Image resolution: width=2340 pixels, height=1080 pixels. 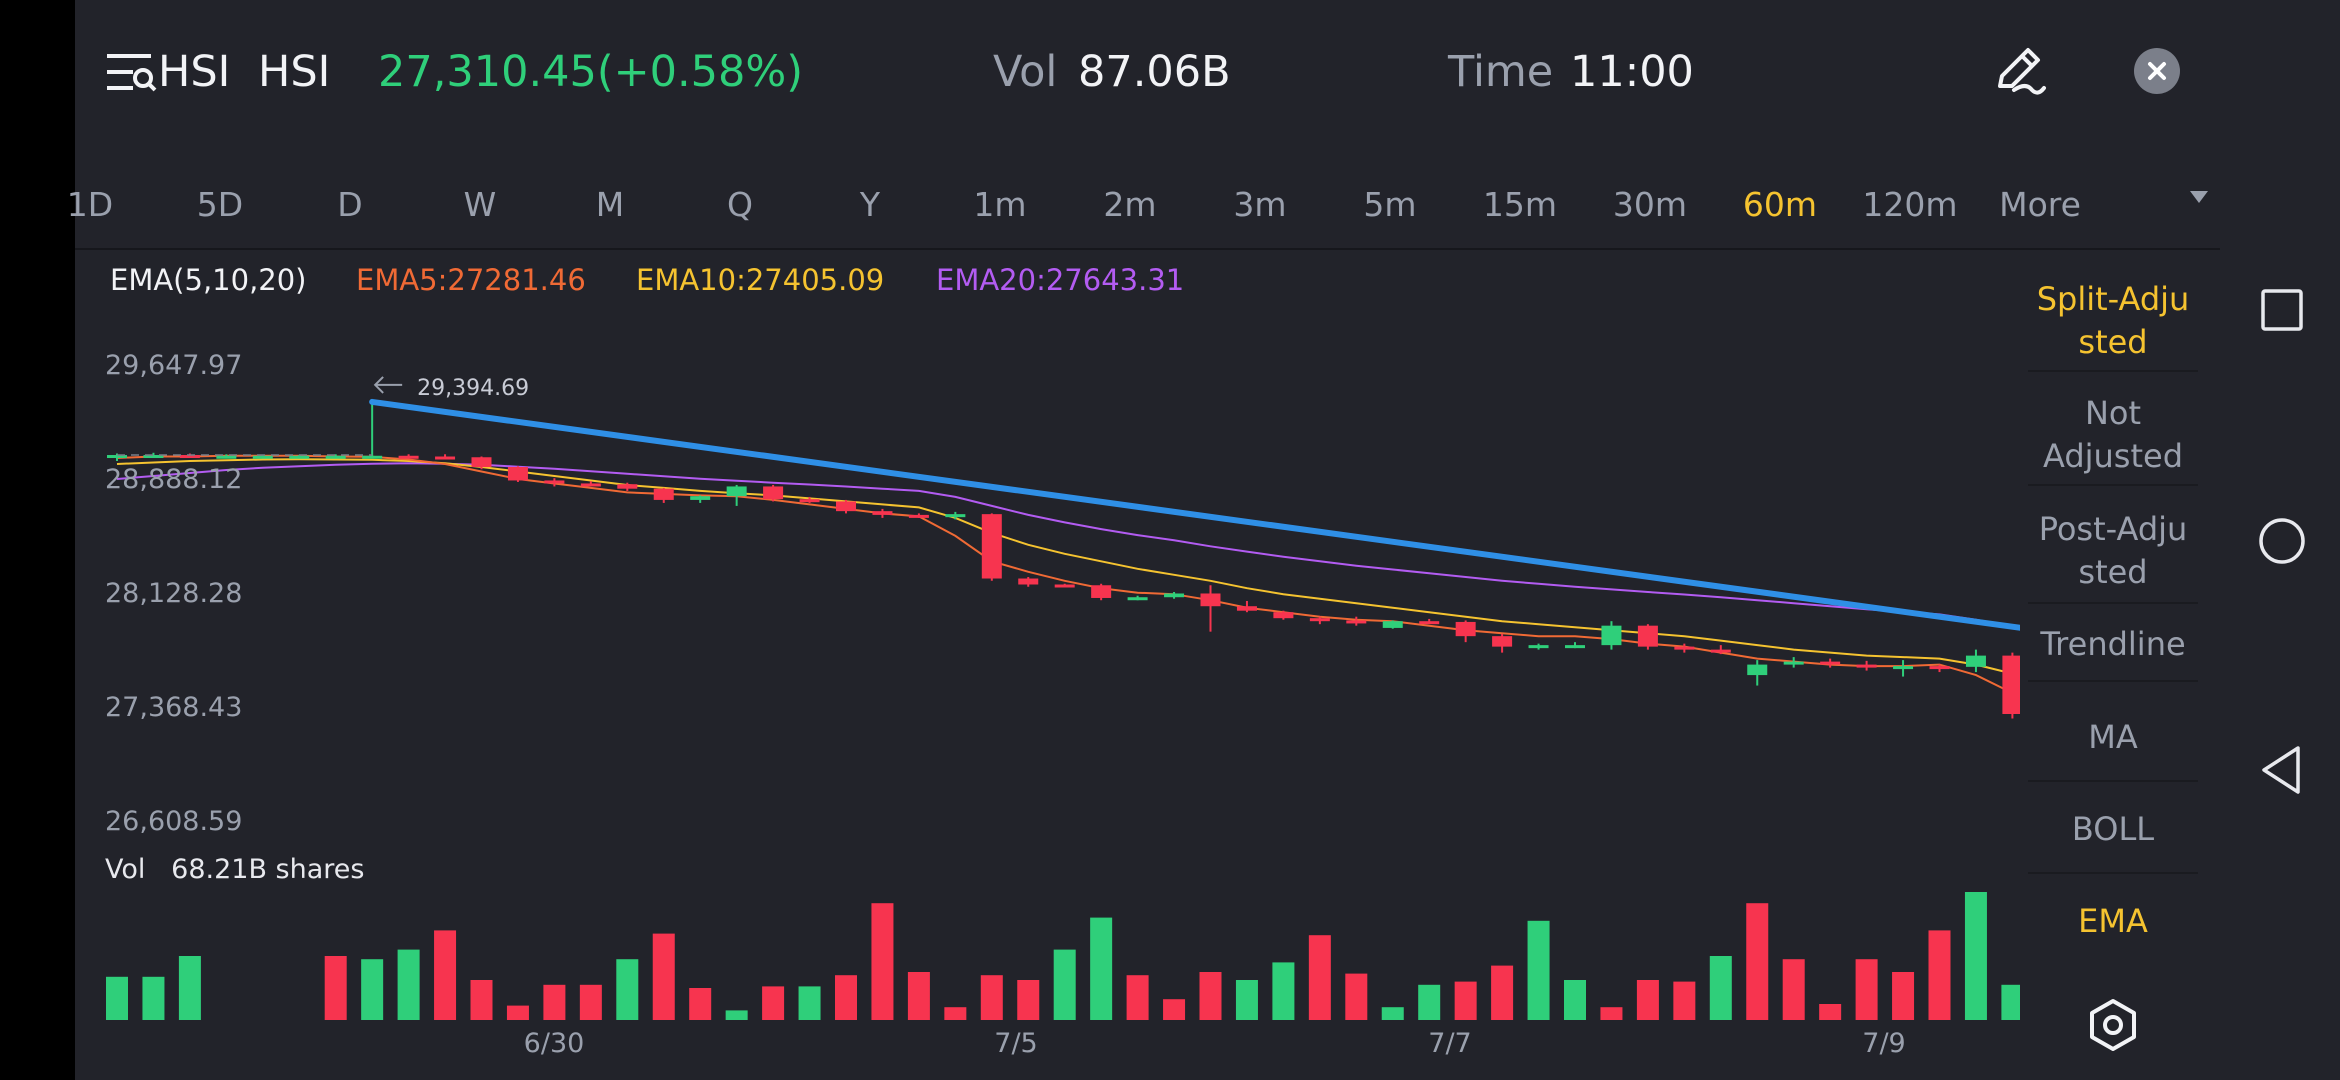 I want to click on recents-square-icon, so click(x=2282, y=310).